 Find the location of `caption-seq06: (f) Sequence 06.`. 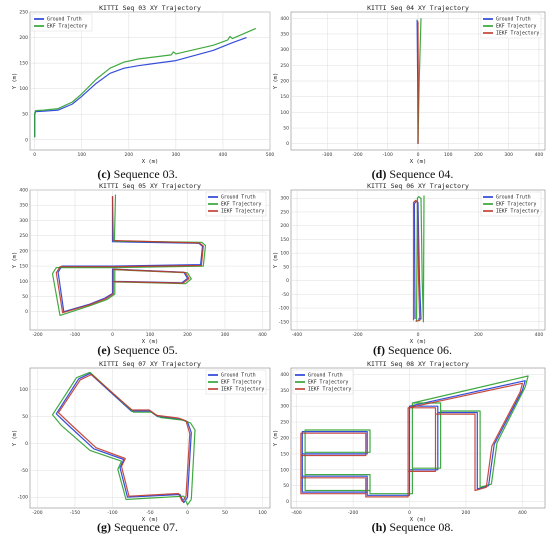

caption-seq06: (f) Sequence 06. is located at coordinates (412, 350).